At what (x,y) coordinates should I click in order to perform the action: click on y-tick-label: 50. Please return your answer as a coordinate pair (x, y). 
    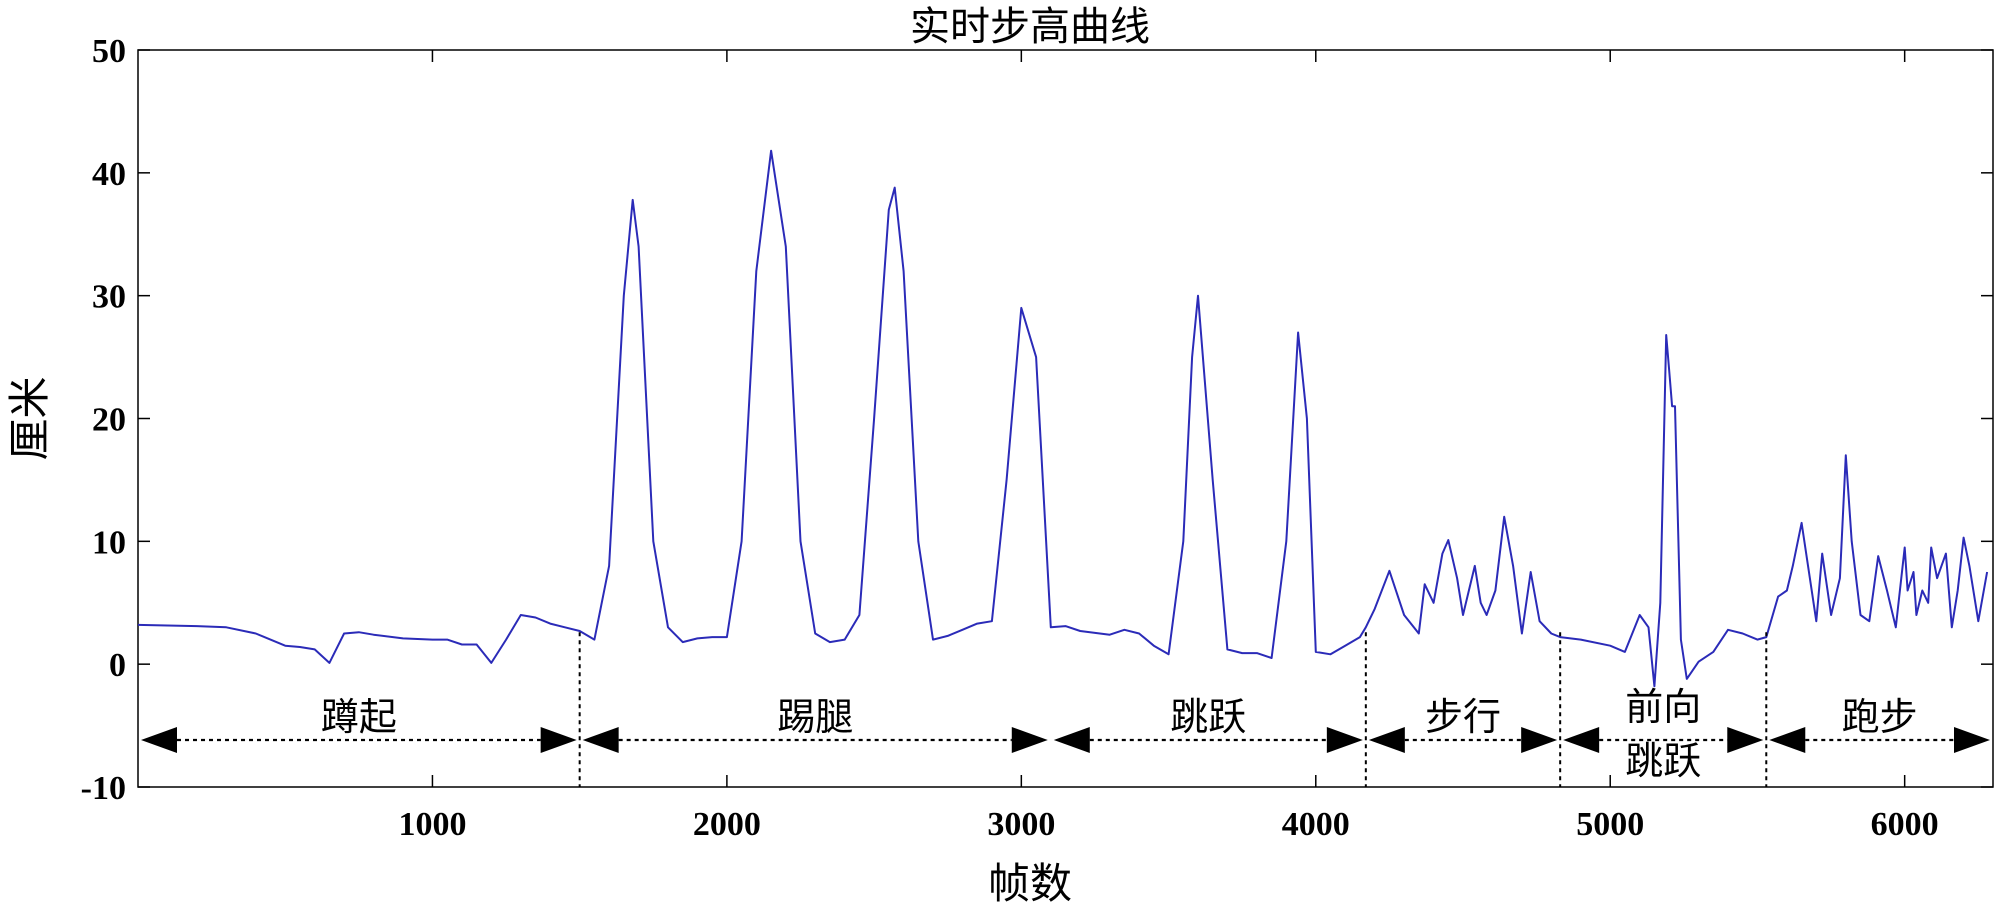
    Looking at the image, I should click on (109, 51).